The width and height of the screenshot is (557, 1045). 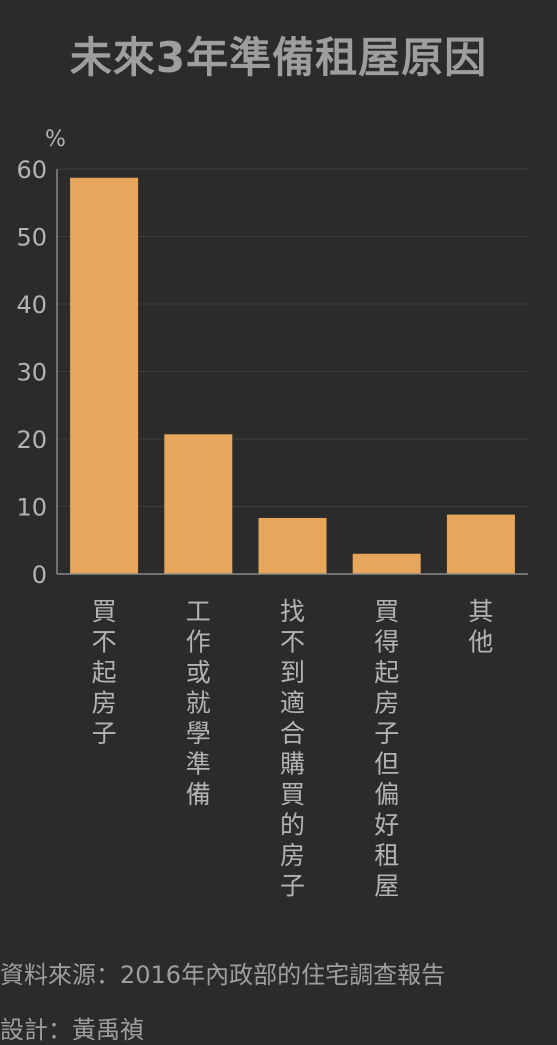 I want to click on y-tick-label-60: 60, so click(x=31, y=170).